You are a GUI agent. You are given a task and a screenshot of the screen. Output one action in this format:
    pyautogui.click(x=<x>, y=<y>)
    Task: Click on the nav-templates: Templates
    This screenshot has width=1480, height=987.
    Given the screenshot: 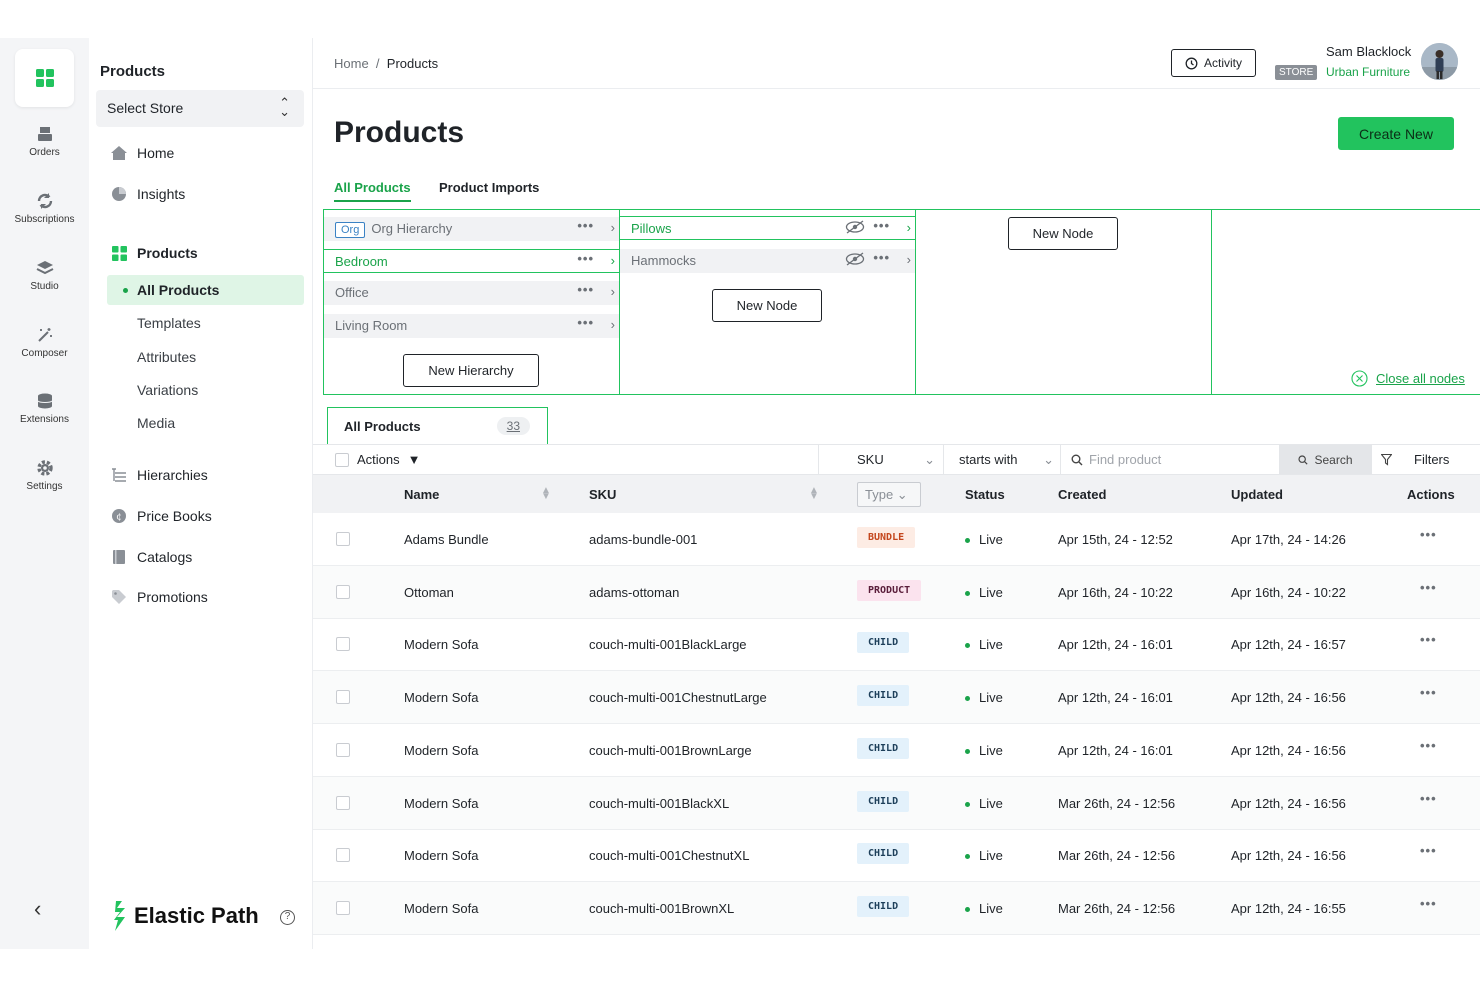 What is the action you would take?
    pyautogui.click(x=169, y=323)
    